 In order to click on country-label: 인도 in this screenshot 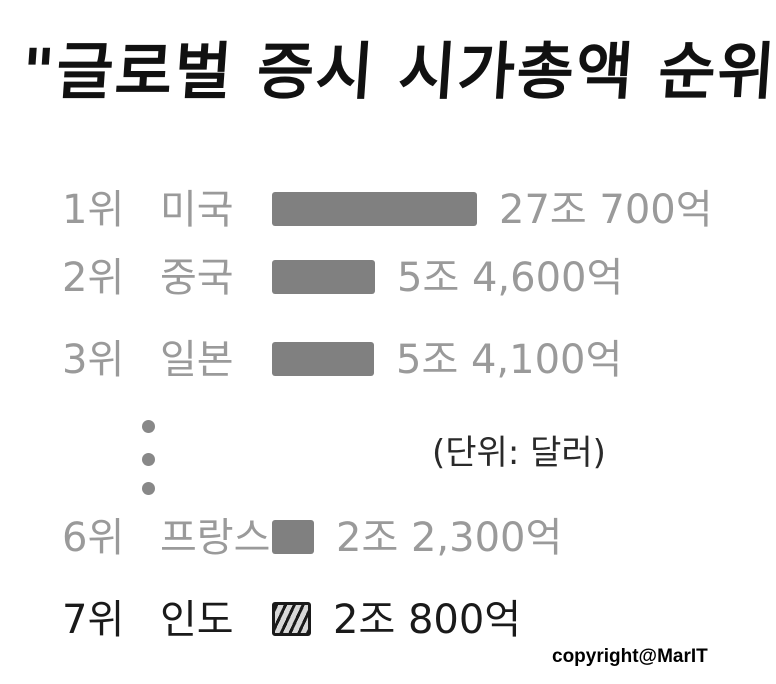, I will do `click(197, 620)`.